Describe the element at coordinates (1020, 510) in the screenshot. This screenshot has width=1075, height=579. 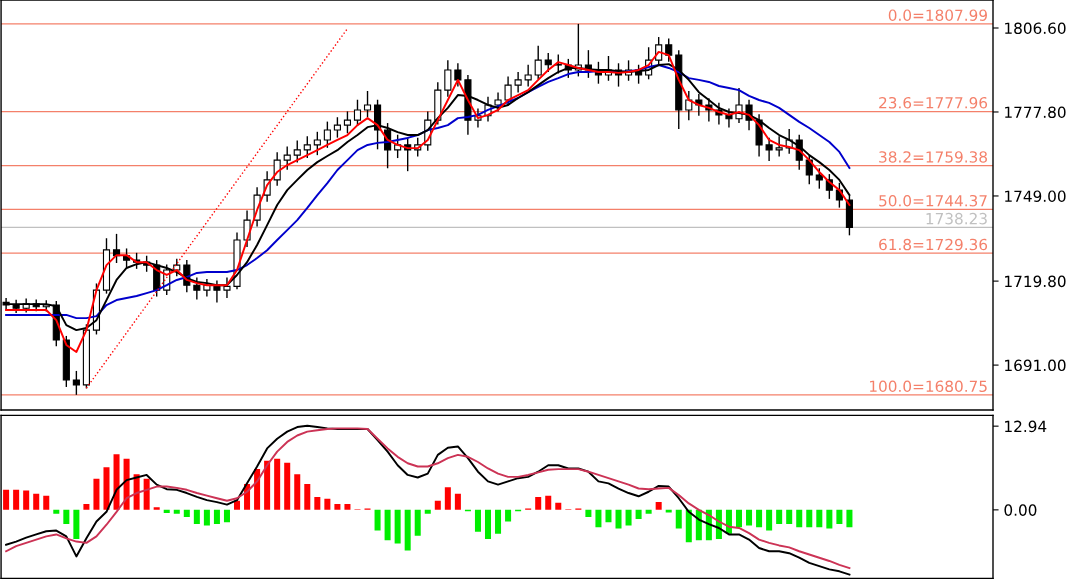
I see `y-tick-label: 0.00` at that location.